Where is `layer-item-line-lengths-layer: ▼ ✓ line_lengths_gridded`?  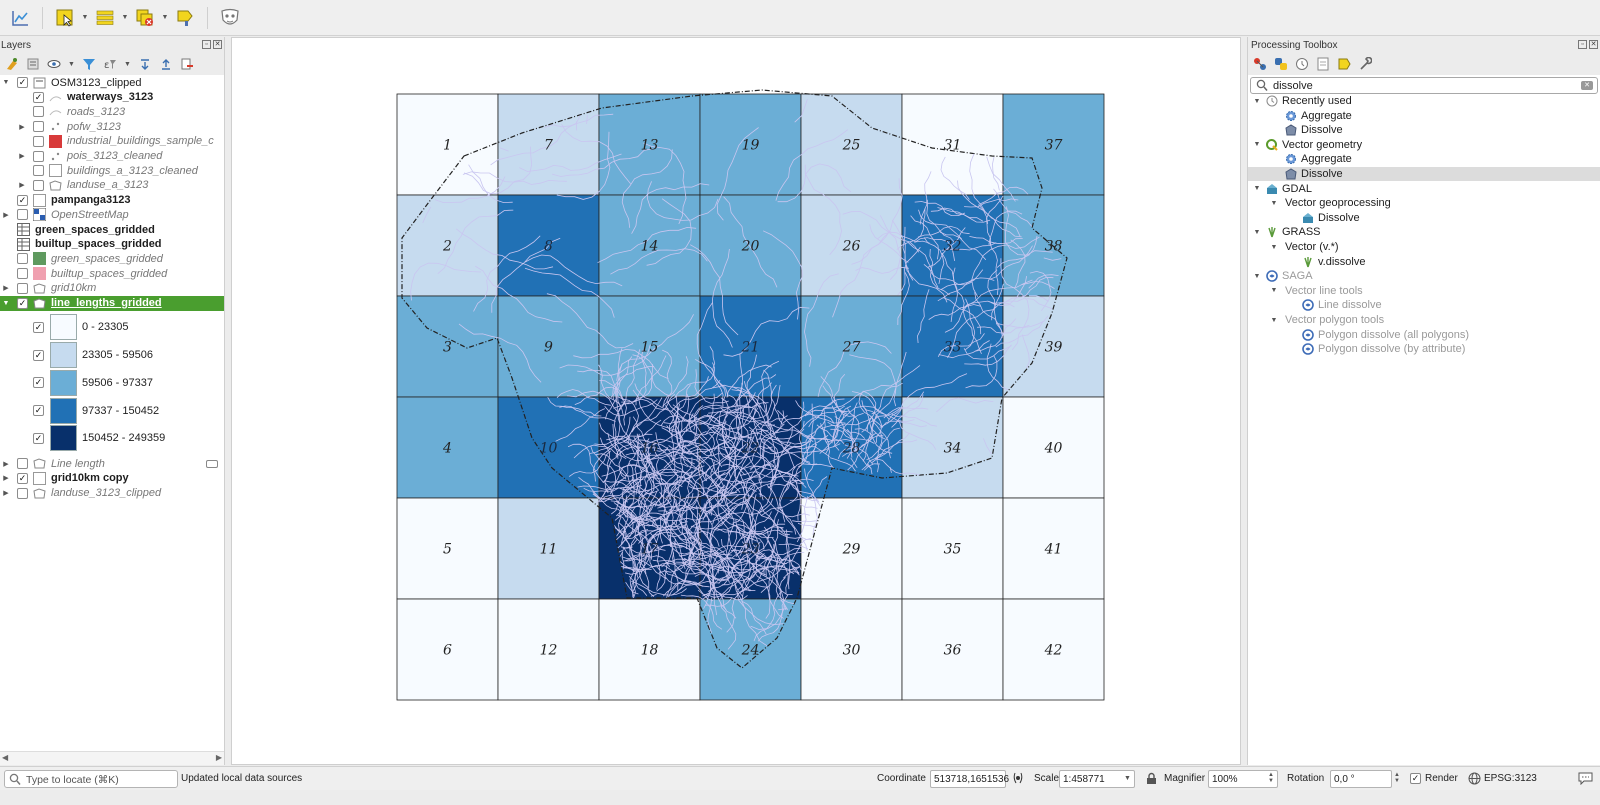 layer-item-line-lengths-layer: ▼ ✓ line_lengths_gridded is located at coordinates (112, 303).